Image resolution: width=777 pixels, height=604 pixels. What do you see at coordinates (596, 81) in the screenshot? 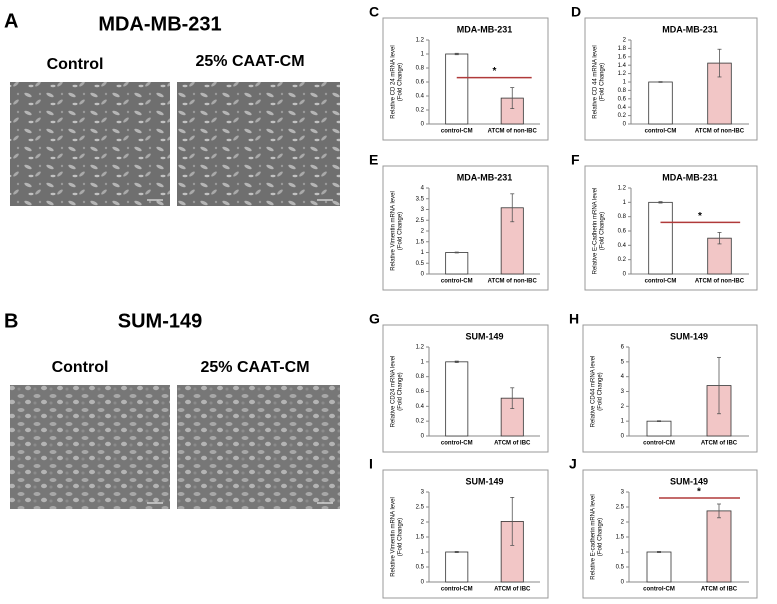
I see `y-axis-label: Relative CD 44 mRNA level` at bounding box center [596, 81].